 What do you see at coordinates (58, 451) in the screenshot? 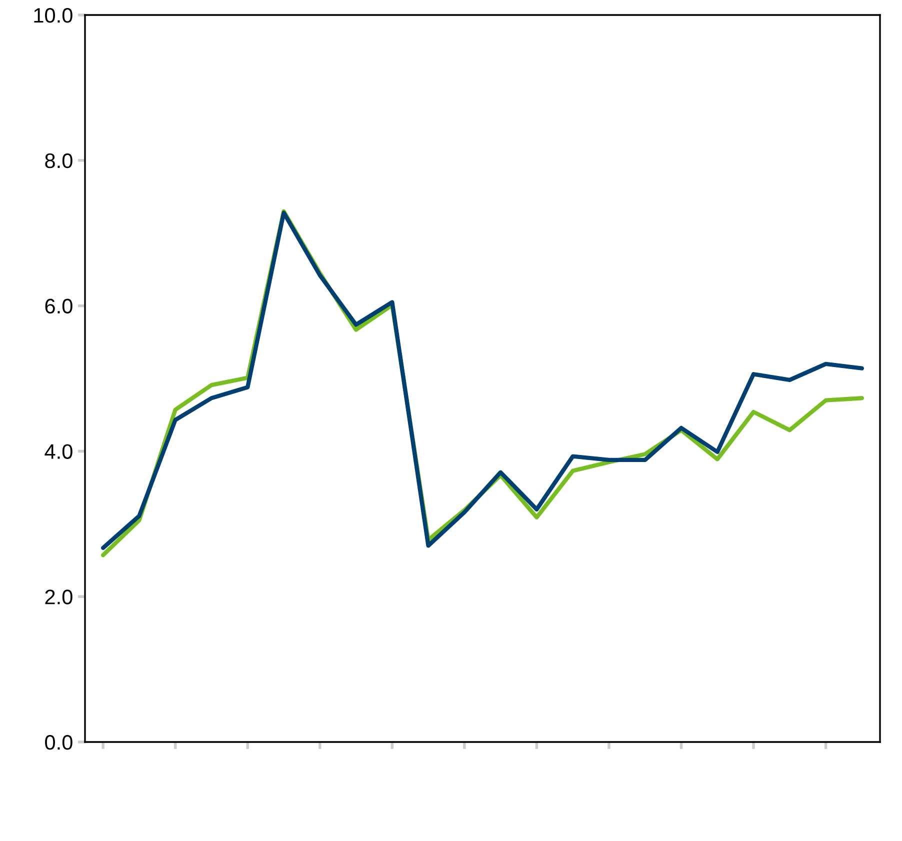
I see `y-tick-label: 4.0` at bounding box center [58, 451].